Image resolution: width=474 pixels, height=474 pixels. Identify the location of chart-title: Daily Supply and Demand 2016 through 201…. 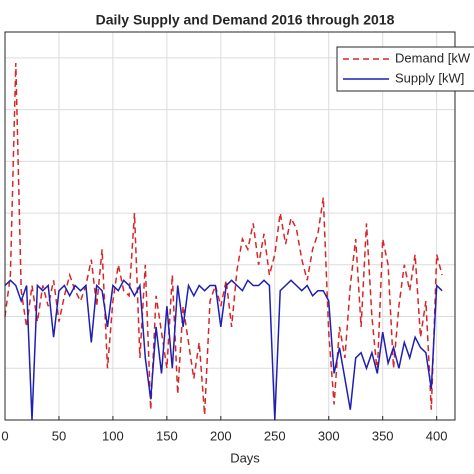
(245, 20).